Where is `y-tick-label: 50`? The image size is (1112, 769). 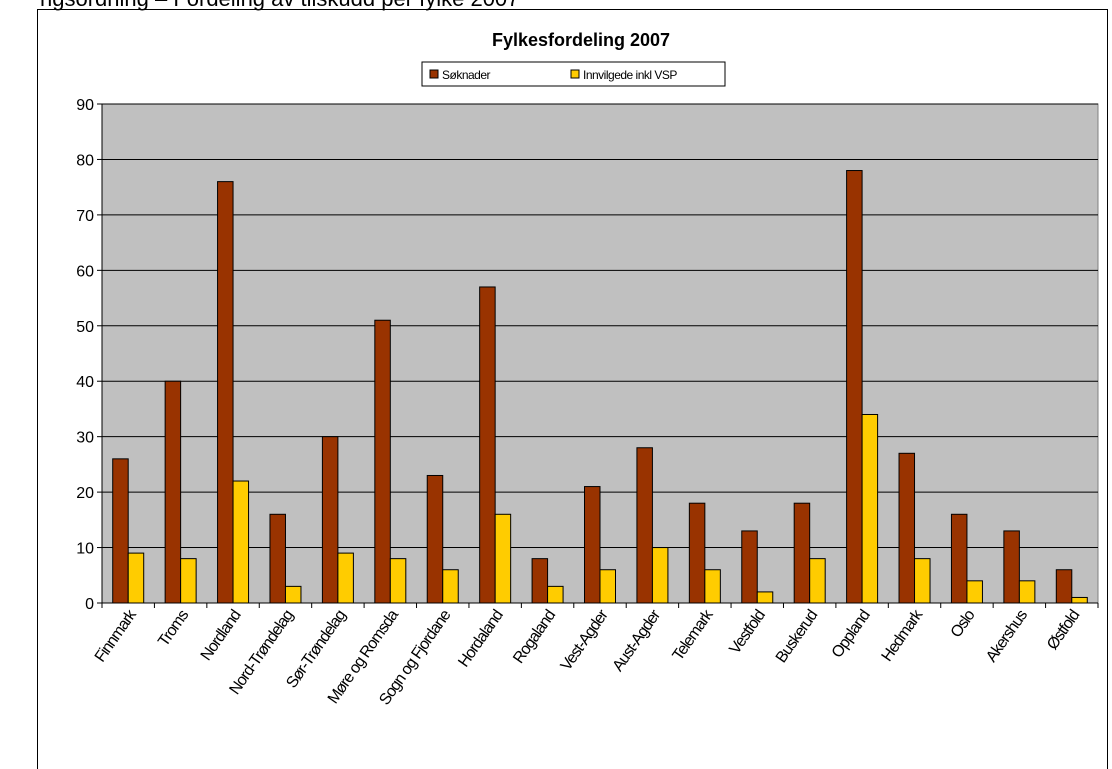 y-tick-label: 50 is located at coordinates (85, 327).